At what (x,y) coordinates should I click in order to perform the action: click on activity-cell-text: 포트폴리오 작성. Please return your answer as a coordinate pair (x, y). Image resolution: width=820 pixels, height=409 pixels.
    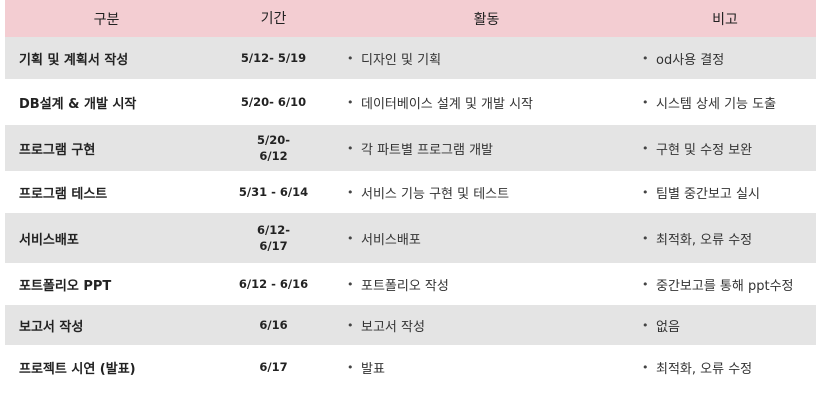
    Looking at the image, I should click on (405, 286).